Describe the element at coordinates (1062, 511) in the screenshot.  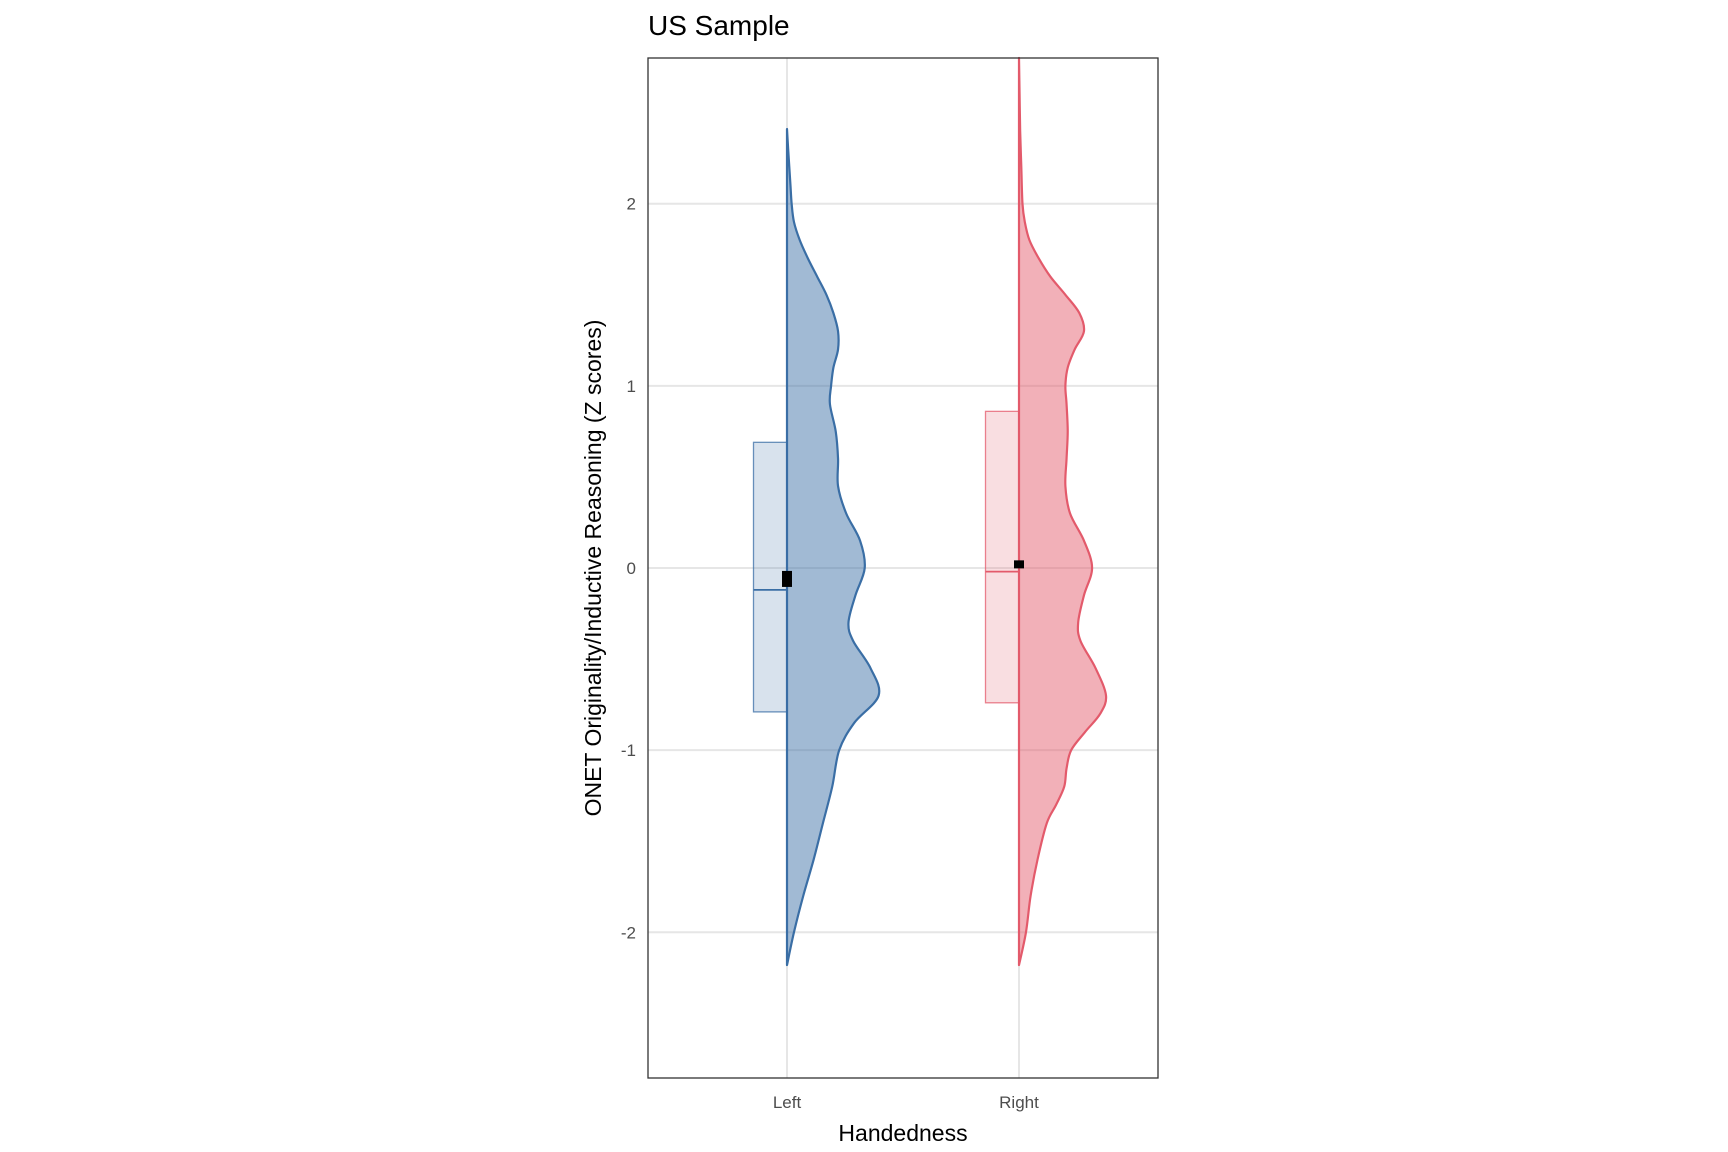
I see `density-cloud-right` at that location.